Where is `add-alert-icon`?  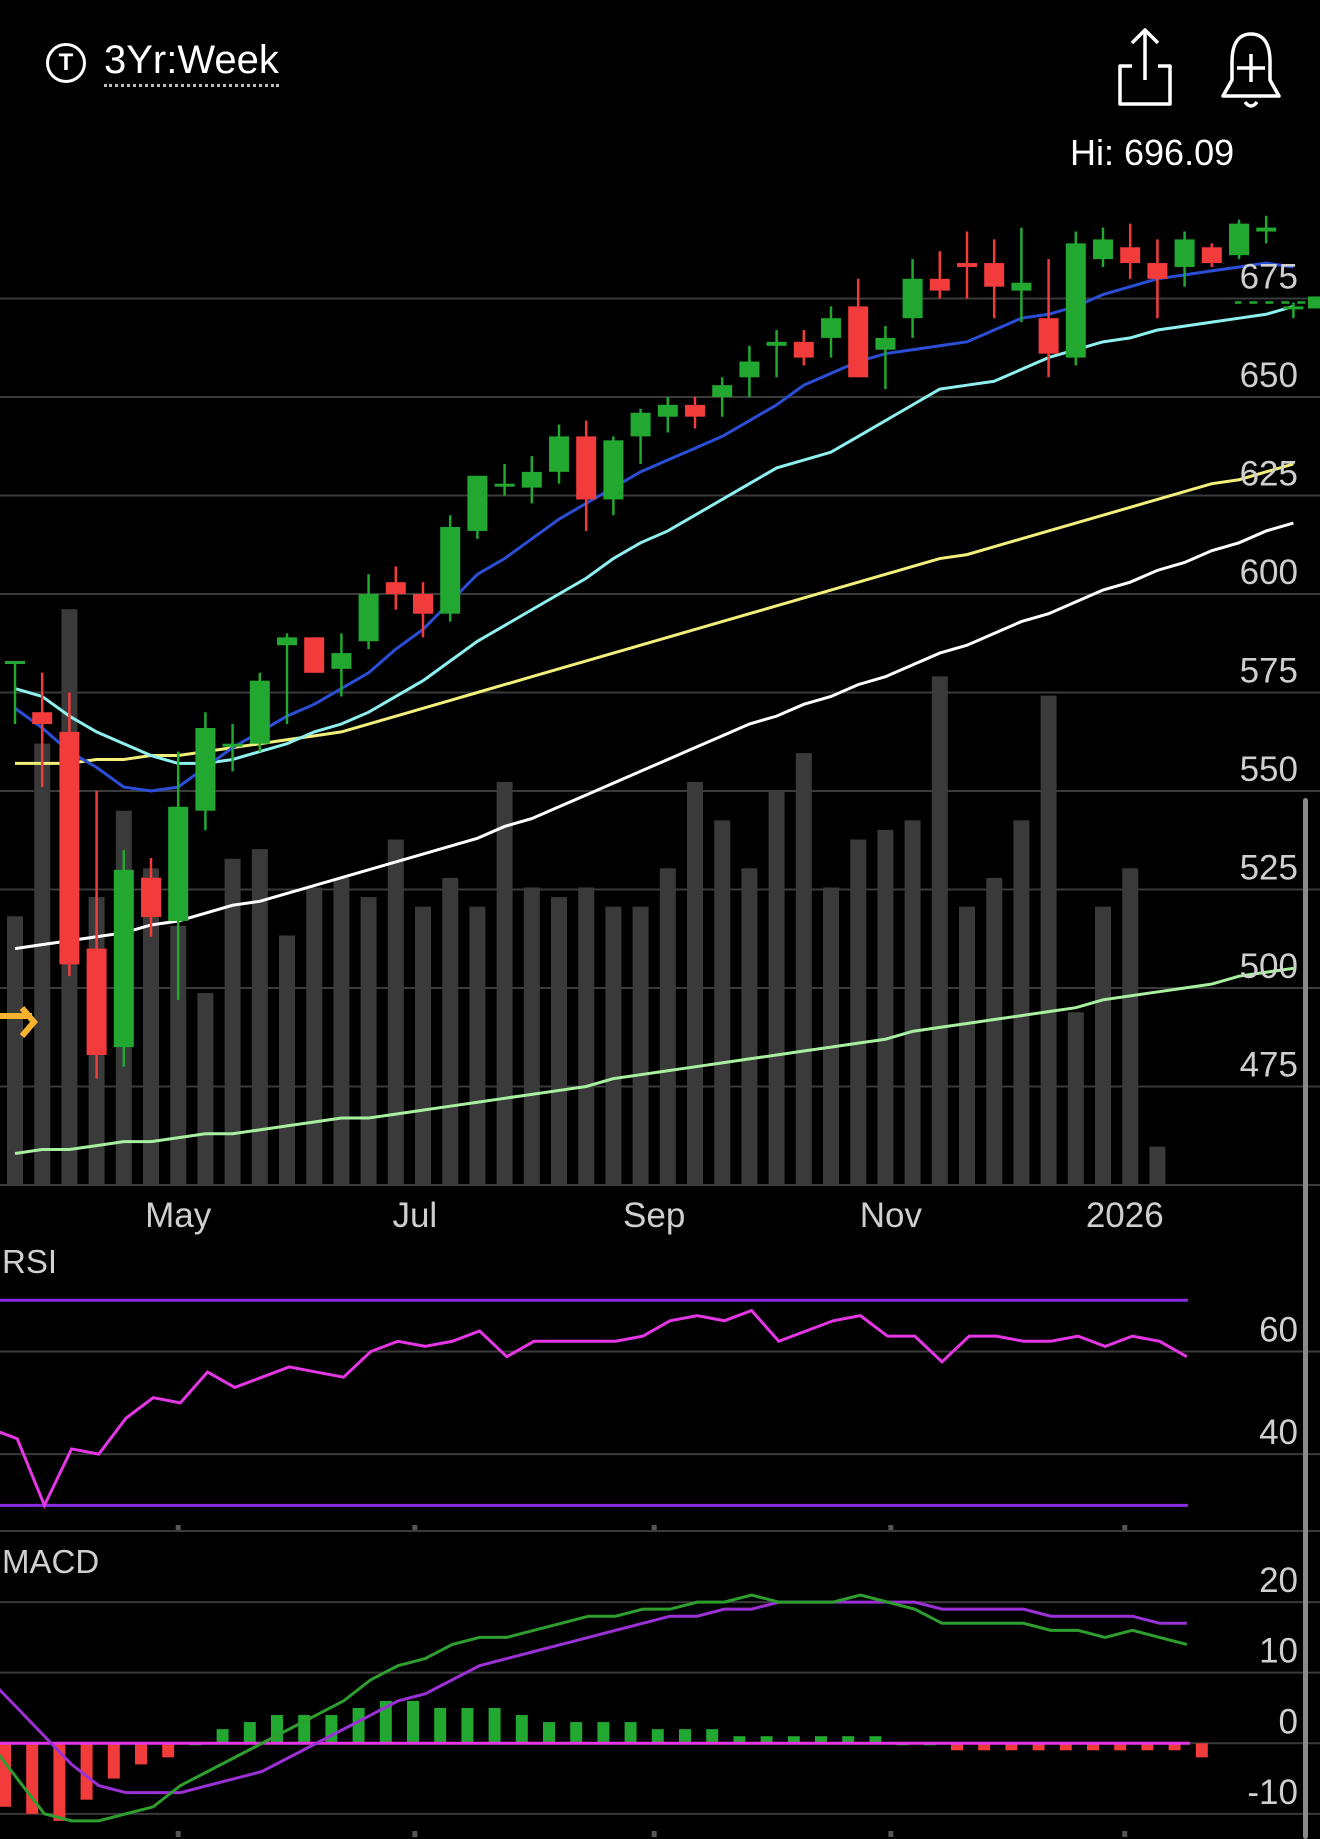
add-alert-icon is located at coordinates (1251, 69).